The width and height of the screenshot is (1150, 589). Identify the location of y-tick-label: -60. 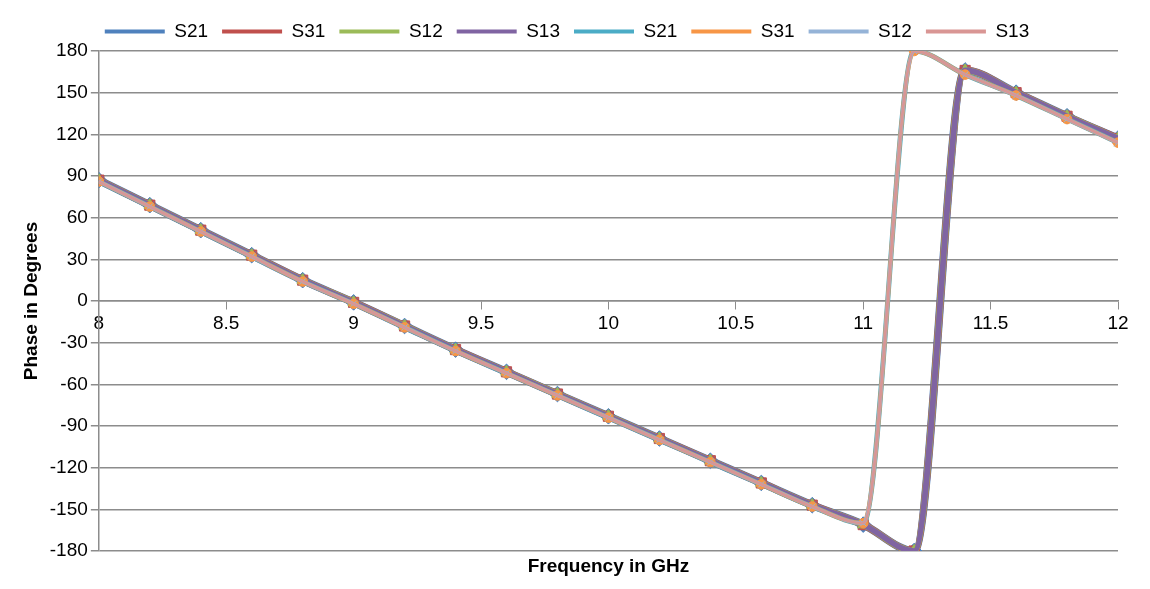
(74, 383).